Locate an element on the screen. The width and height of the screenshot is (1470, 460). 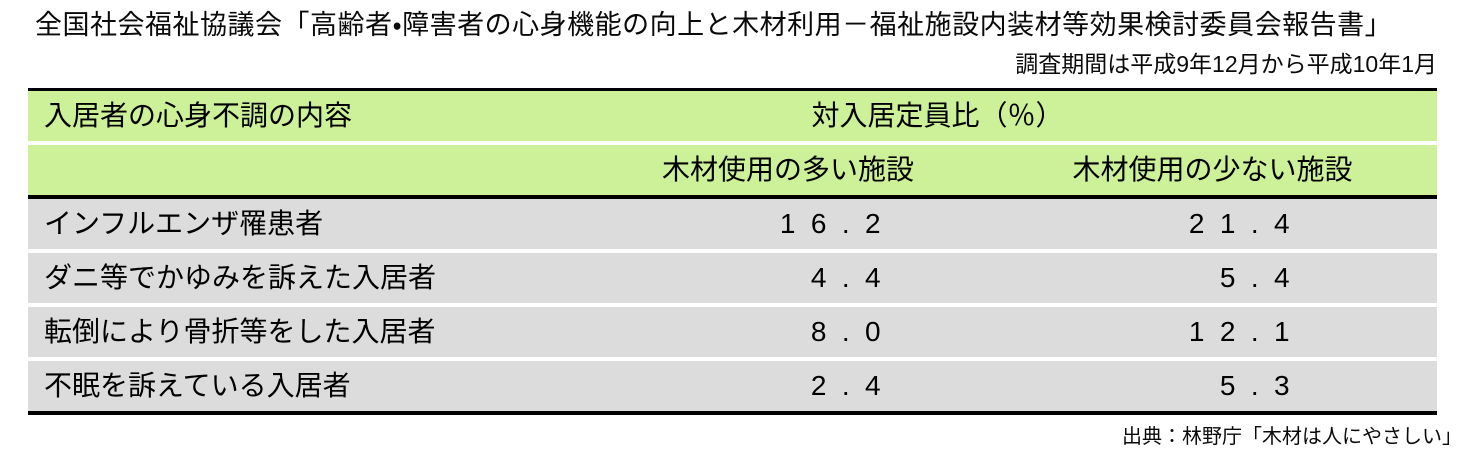
table-row: 不眠を訴えている入居者 2.4 5.3 is located at coordinates (732, 386).